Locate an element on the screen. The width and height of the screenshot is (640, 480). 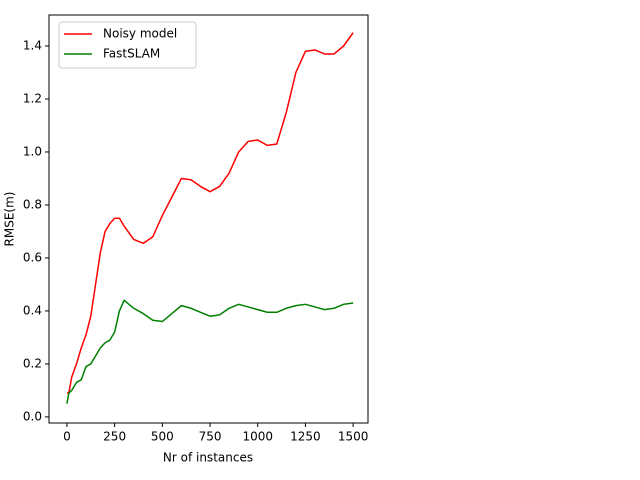
y-axis-label: RMSE(m) is located at coordinates (10, 219).